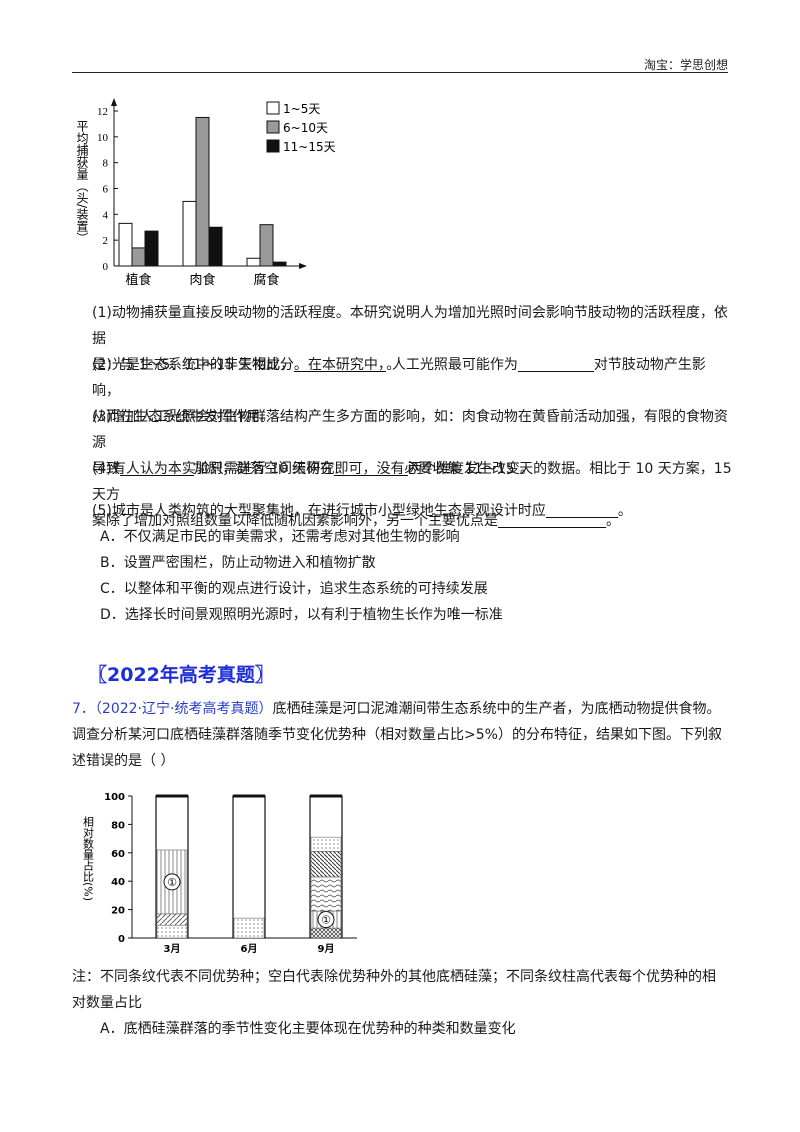 Image resolution: width=800 pixels, height=1132 pixels. What do you see at coordinates (308, 1029) in the screenshot?
I see `q7-option-a: A．底栖硅藻群落的季节性变化主要体现在优势种的种类和数量变化` at bounding box center [308, 1029].